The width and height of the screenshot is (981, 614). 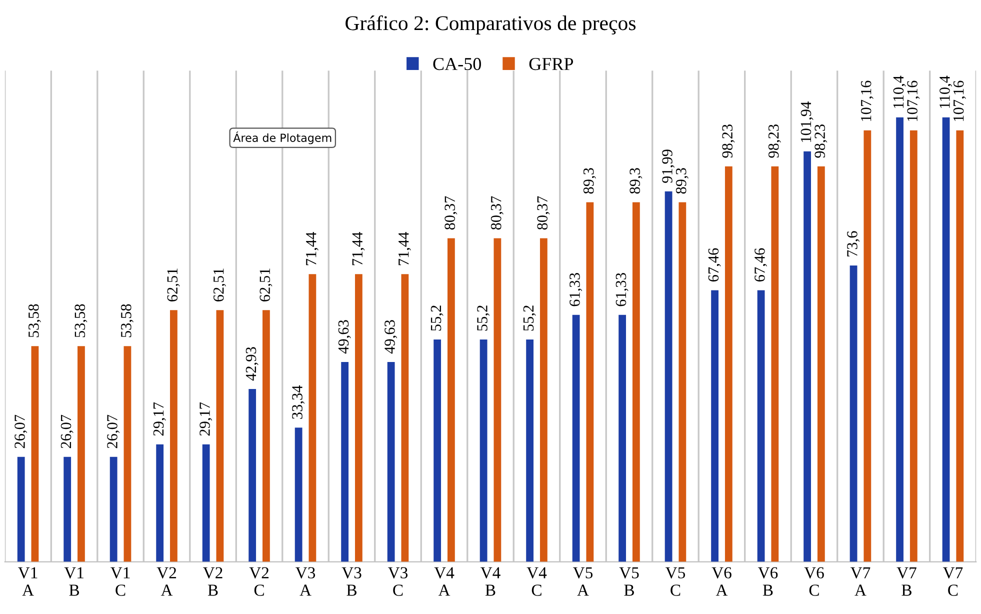 I want to click on x-tick-label: V4 B, so click(x=490, y=581).